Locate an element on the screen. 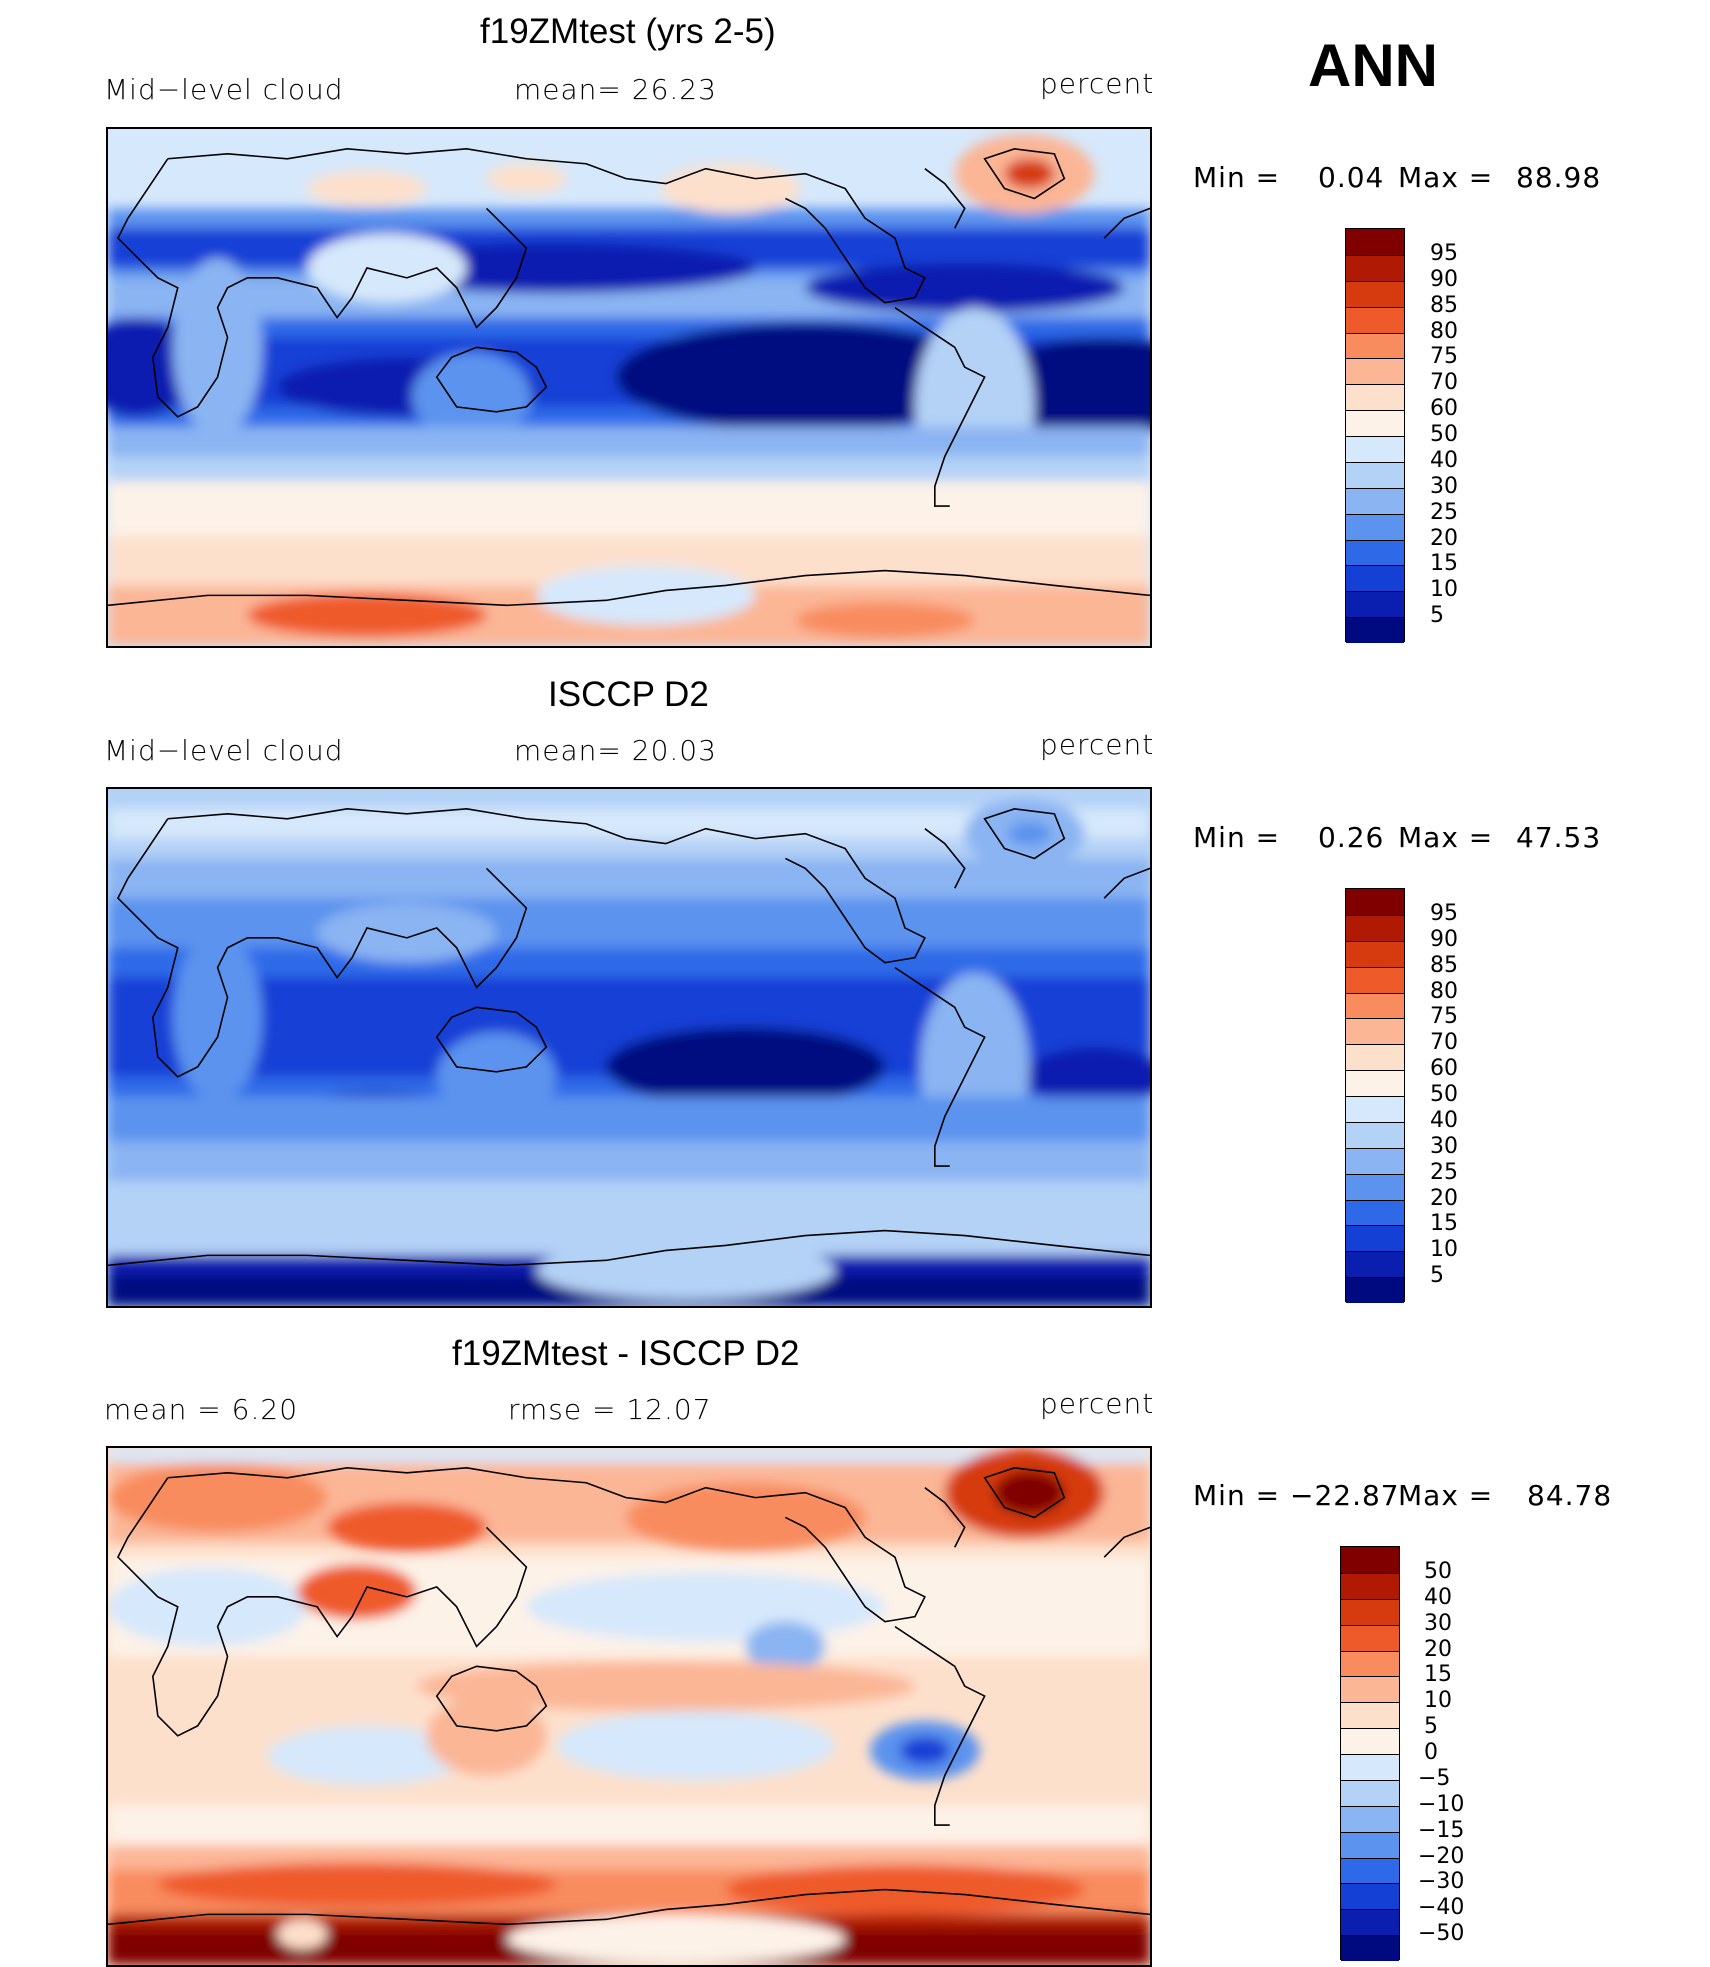  colorbar-level-label: −30 is located at coordinates (1441, 1882).